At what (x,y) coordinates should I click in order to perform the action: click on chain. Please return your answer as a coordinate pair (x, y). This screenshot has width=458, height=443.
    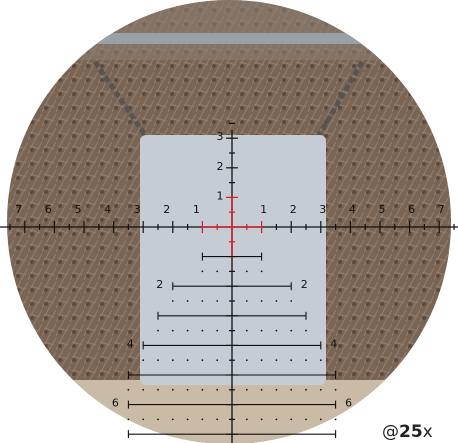
    Looking at the image, I should click on (338, 102).